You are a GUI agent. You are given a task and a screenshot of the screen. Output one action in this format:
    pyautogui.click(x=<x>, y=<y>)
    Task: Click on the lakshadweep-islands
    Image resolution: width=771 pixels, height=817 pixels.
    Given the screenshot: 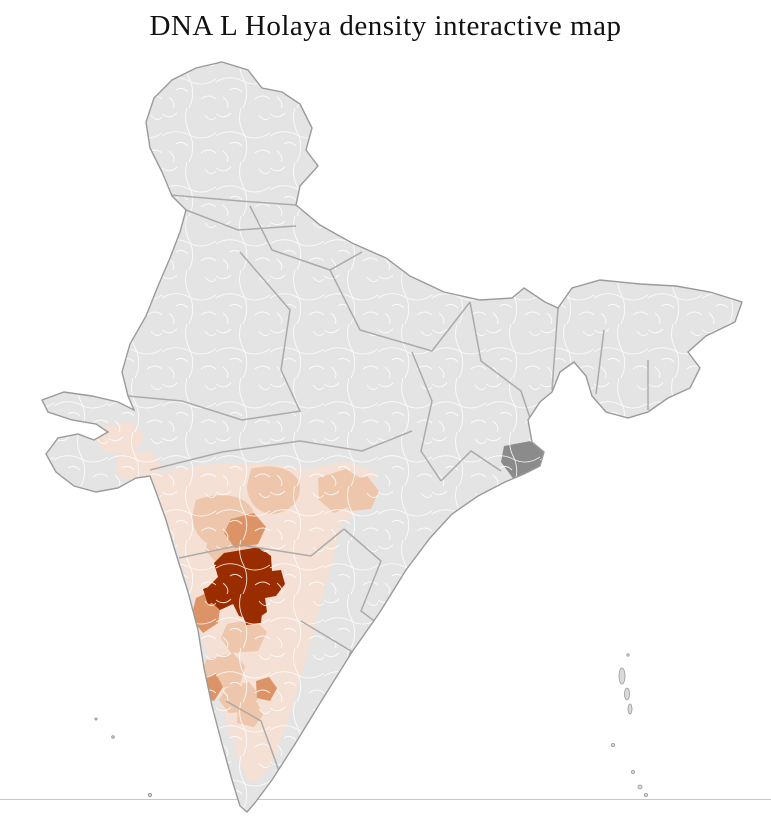 What is the action you would take?
    pyautogui.click(x=123, y=757)
    